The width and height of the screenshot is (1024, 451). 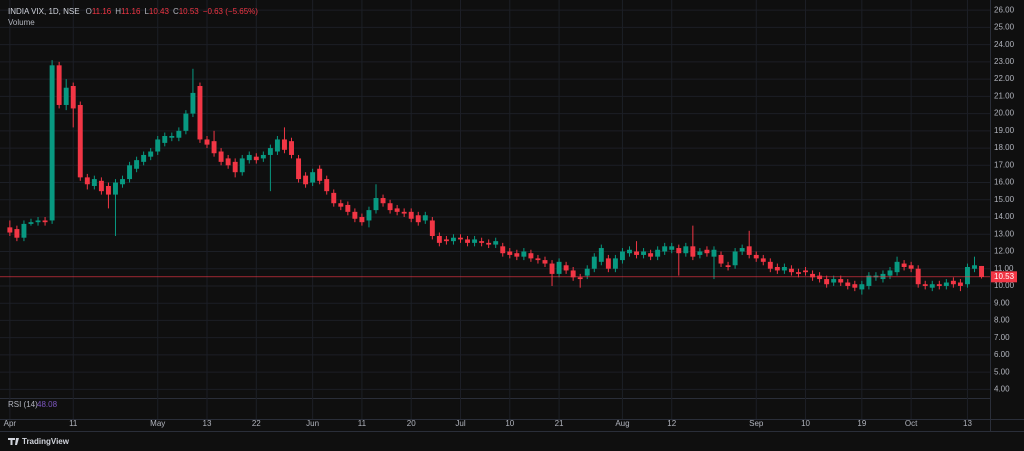 I want to click on x-tick-label: 13, so click(x=207, y=423).